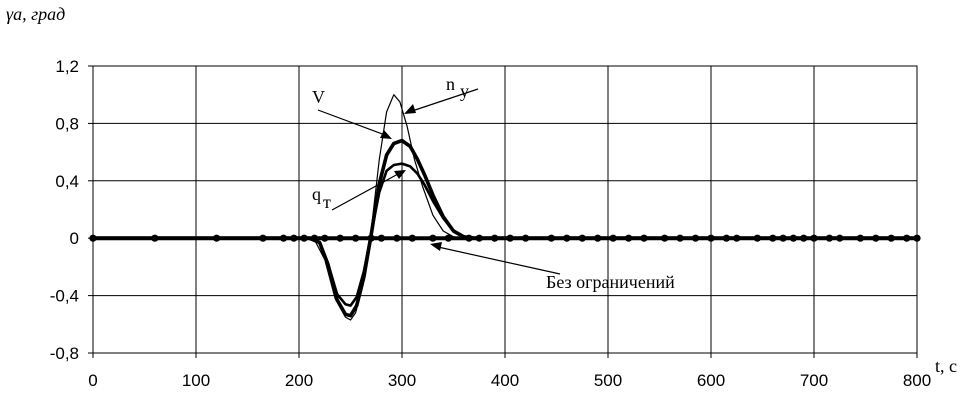 This screenshot has width=975, height=404. Describe the element at coordinates (196, 380) in the screenshot. I see `x-tick-label: 100` at that location.